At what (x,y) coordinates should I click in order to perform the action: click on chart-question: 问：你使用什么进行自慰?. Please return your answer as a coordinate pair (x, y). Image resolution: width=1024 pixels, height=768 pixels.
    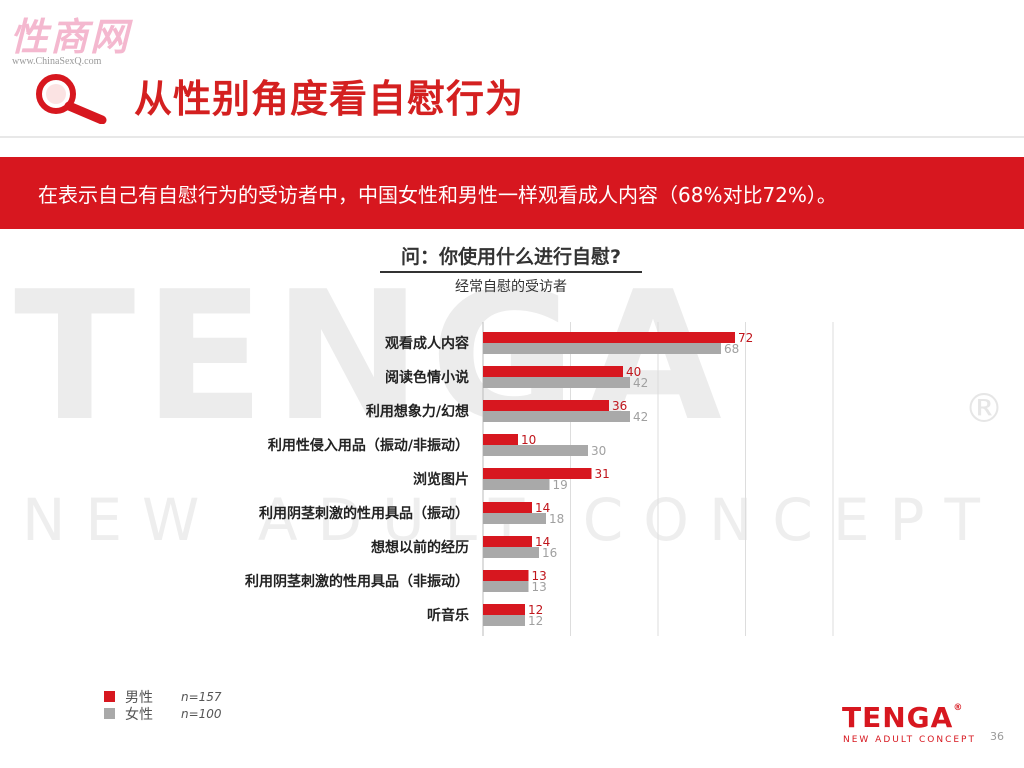
    Looking at the image, I should click on (511, 257).